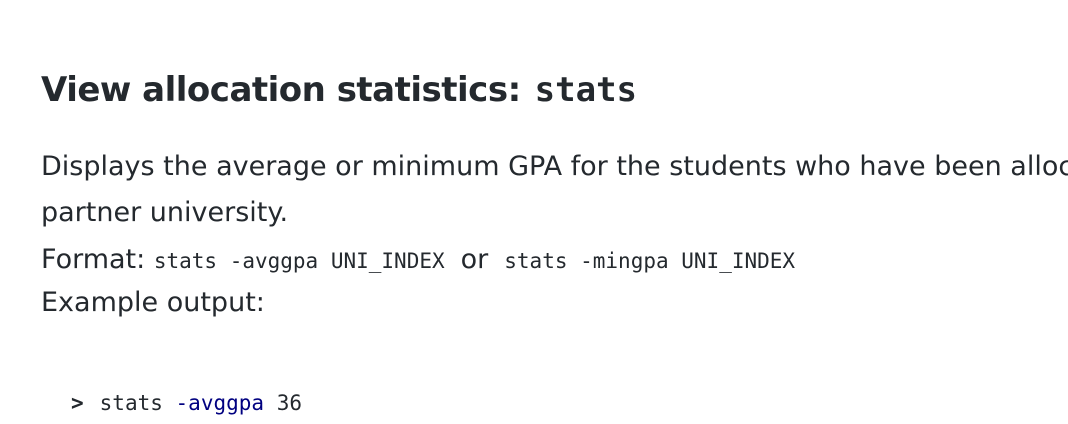  Describe the element at coordinates (153, 302) in the screenshot. I see `example-label: Example output:` at that location.